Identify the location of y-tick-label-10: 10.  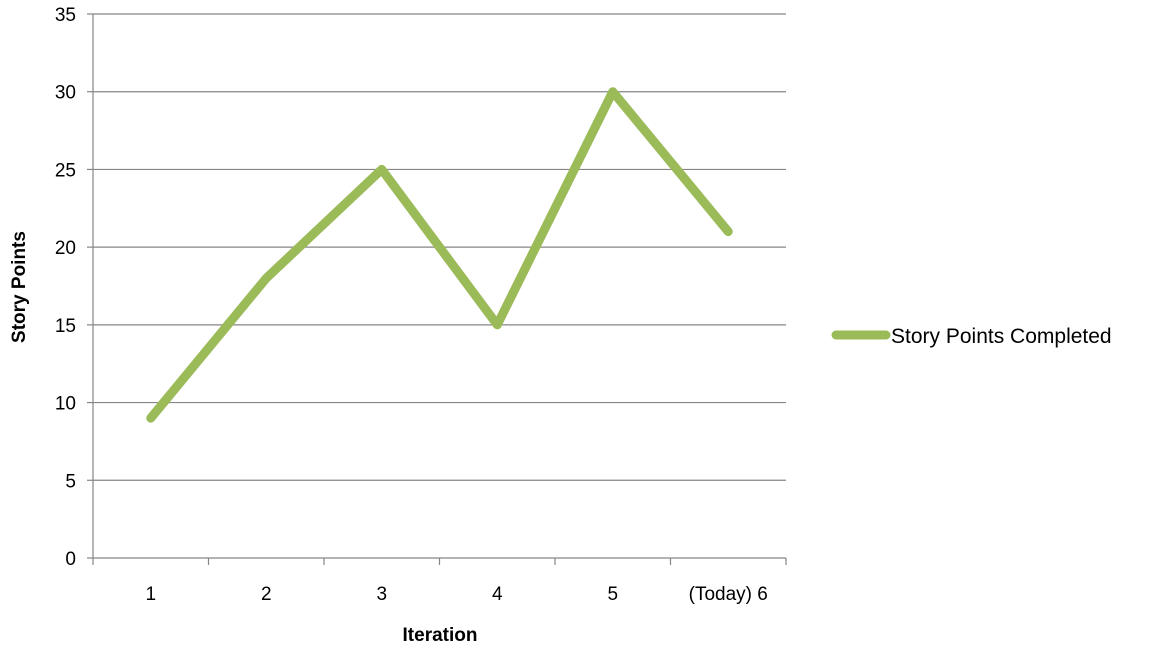
(65, 404).